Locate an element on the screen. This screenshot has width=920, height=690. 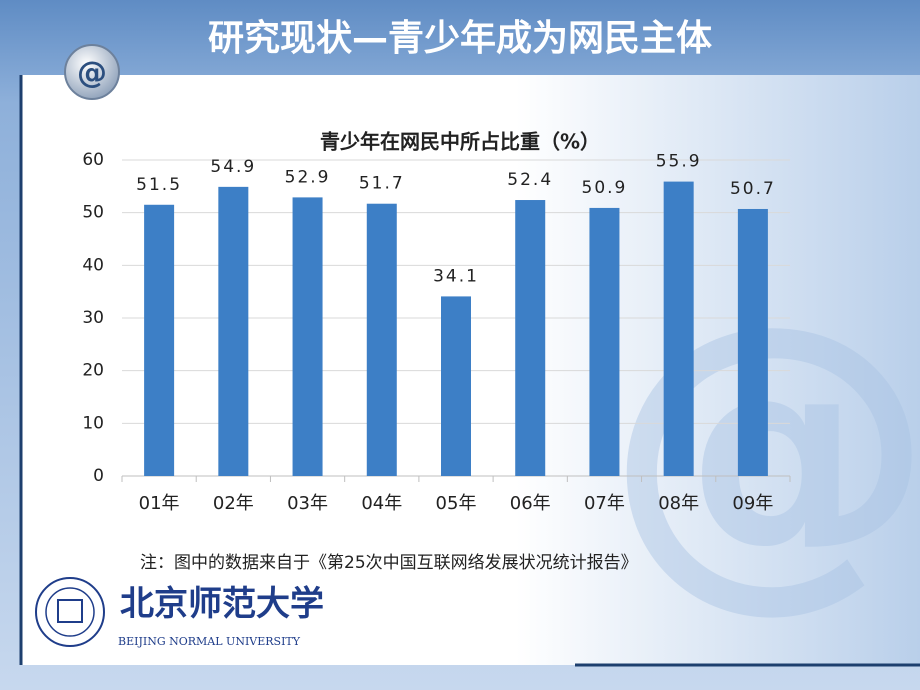
y-tick-label: 40 is located at coordinates (93, 265).